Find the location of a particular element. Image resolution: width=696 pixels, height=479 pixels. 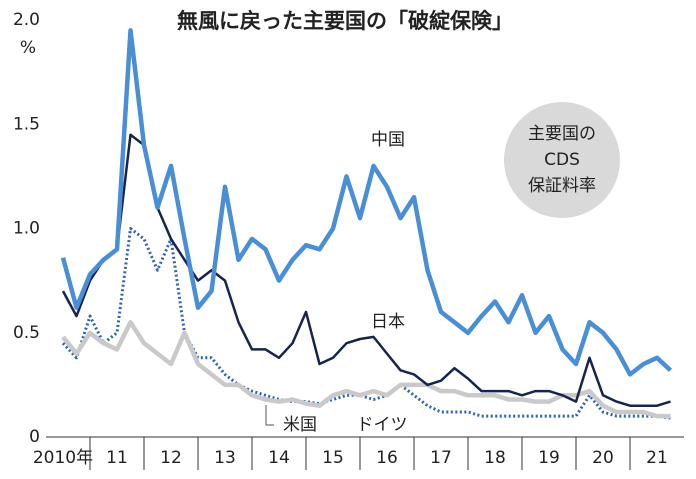

y-tick-label: 0.5 is located at coordinates (26, 333).